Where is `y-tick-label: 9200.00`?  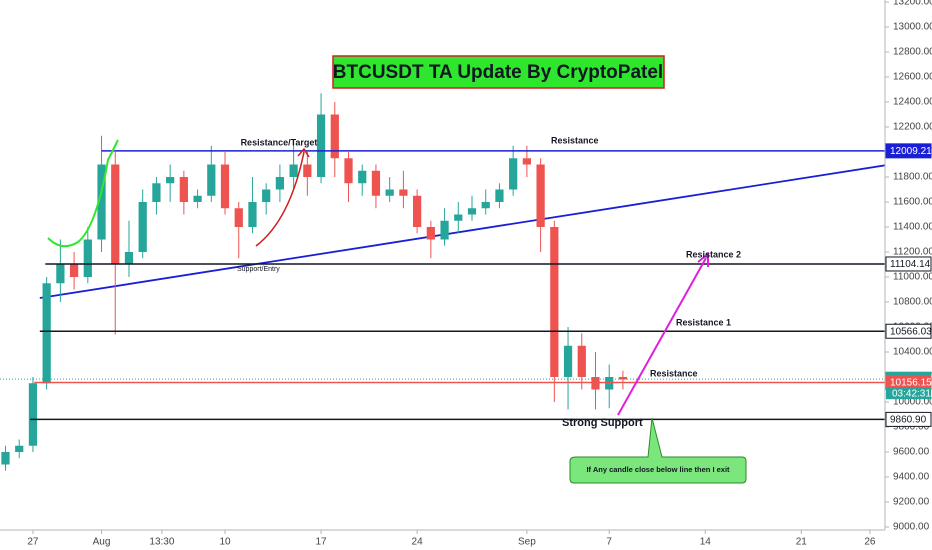
y-tick-label: 9200.00 is located at coordinates (911, 502).